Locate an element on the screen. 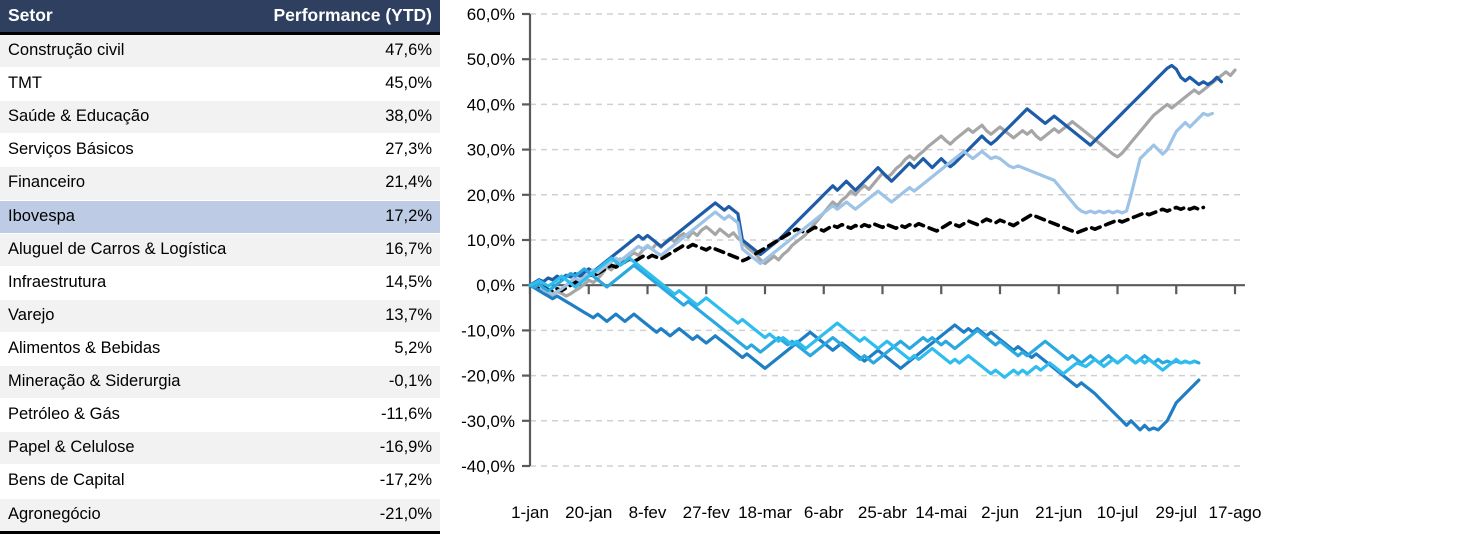 This screenshot has height=534, width=1470. y-tick-label: -30,0% is located at coordinates (488, 421).